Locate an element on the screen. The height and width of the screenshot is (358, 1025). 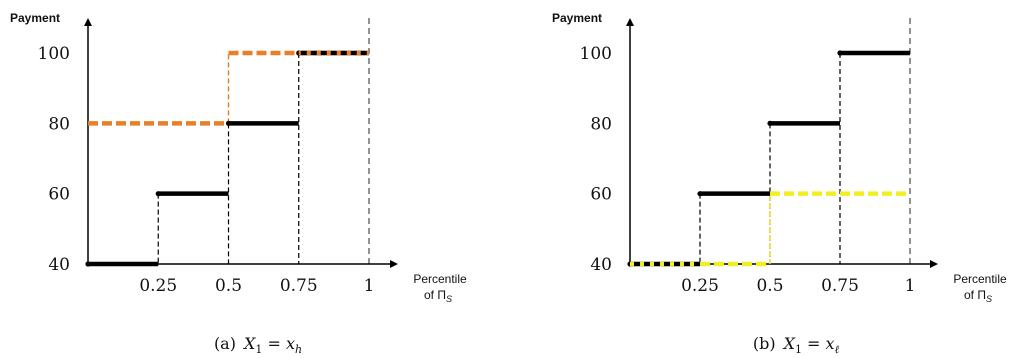
panel-caption: (a) X1 = xh is located at coordinates (258, 345).